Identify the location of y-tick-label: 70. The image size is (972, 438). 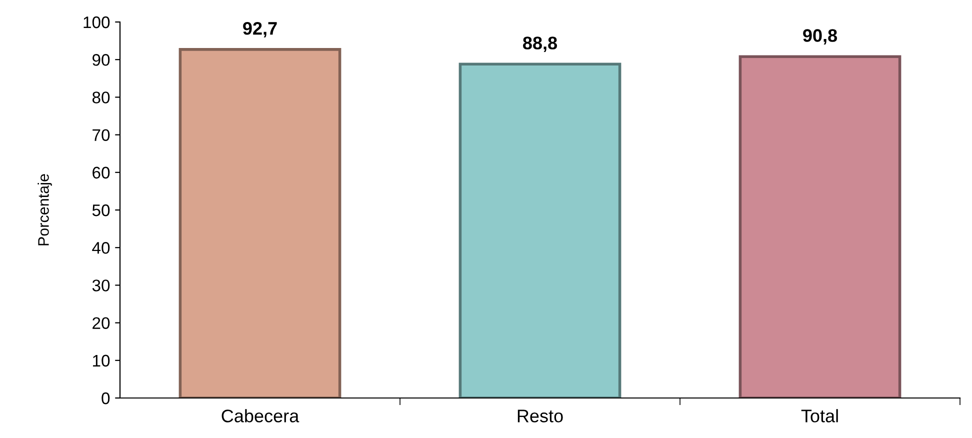
(101, 135).